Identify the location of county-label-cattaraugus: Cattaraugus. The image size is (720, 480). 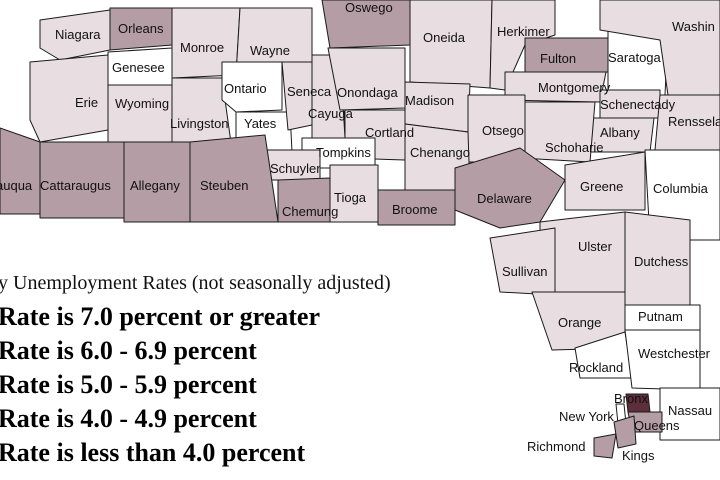
(75, 185).